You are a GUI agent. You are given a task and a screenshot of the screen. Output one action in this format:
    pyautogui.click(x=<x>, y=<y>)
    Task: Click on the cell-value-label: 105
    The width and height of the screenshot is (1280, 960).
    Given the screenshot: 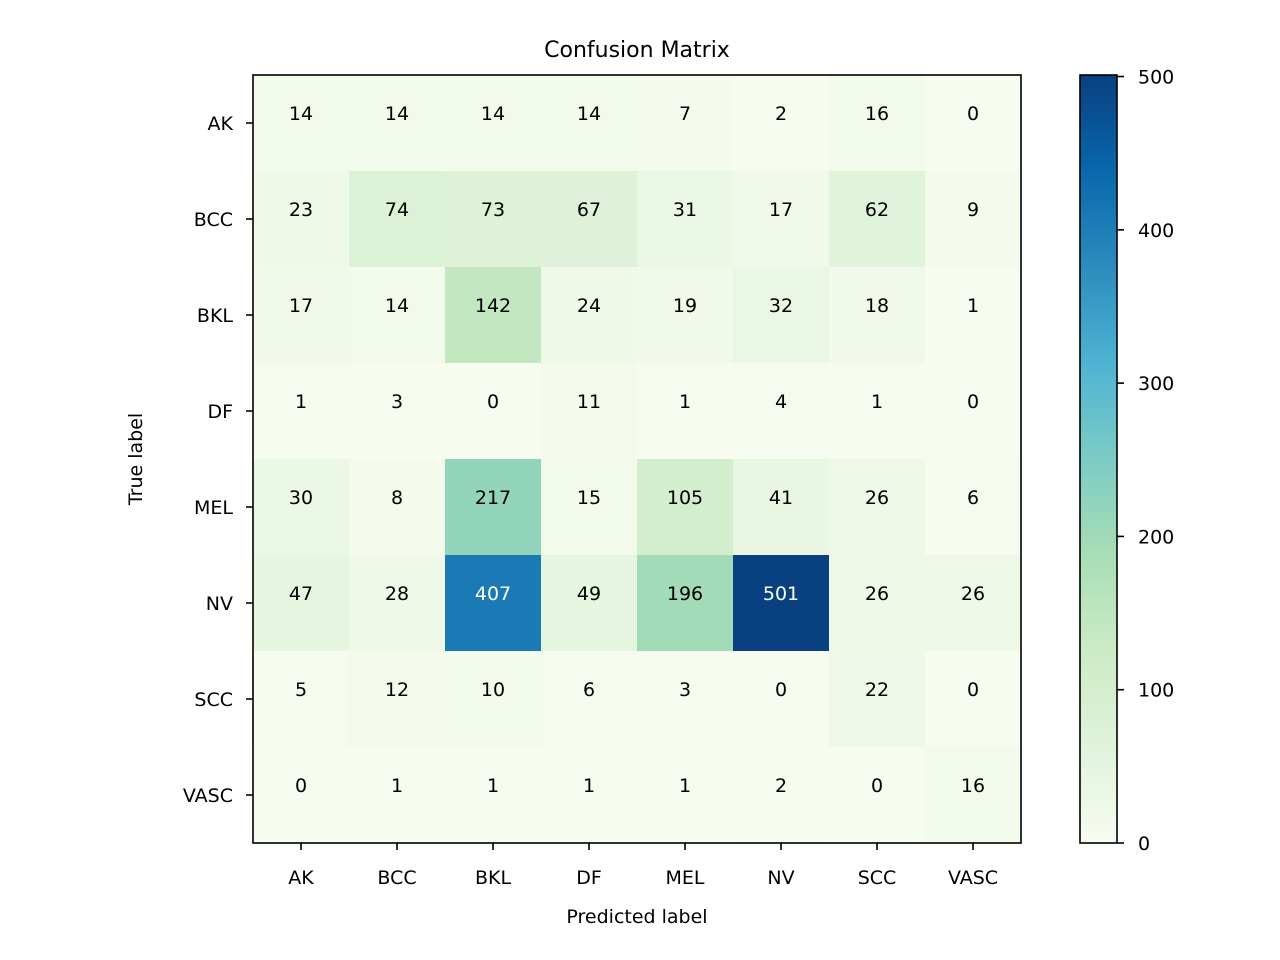 What is the action you would take?
    pyautogui.click(x=685, y=498)
    